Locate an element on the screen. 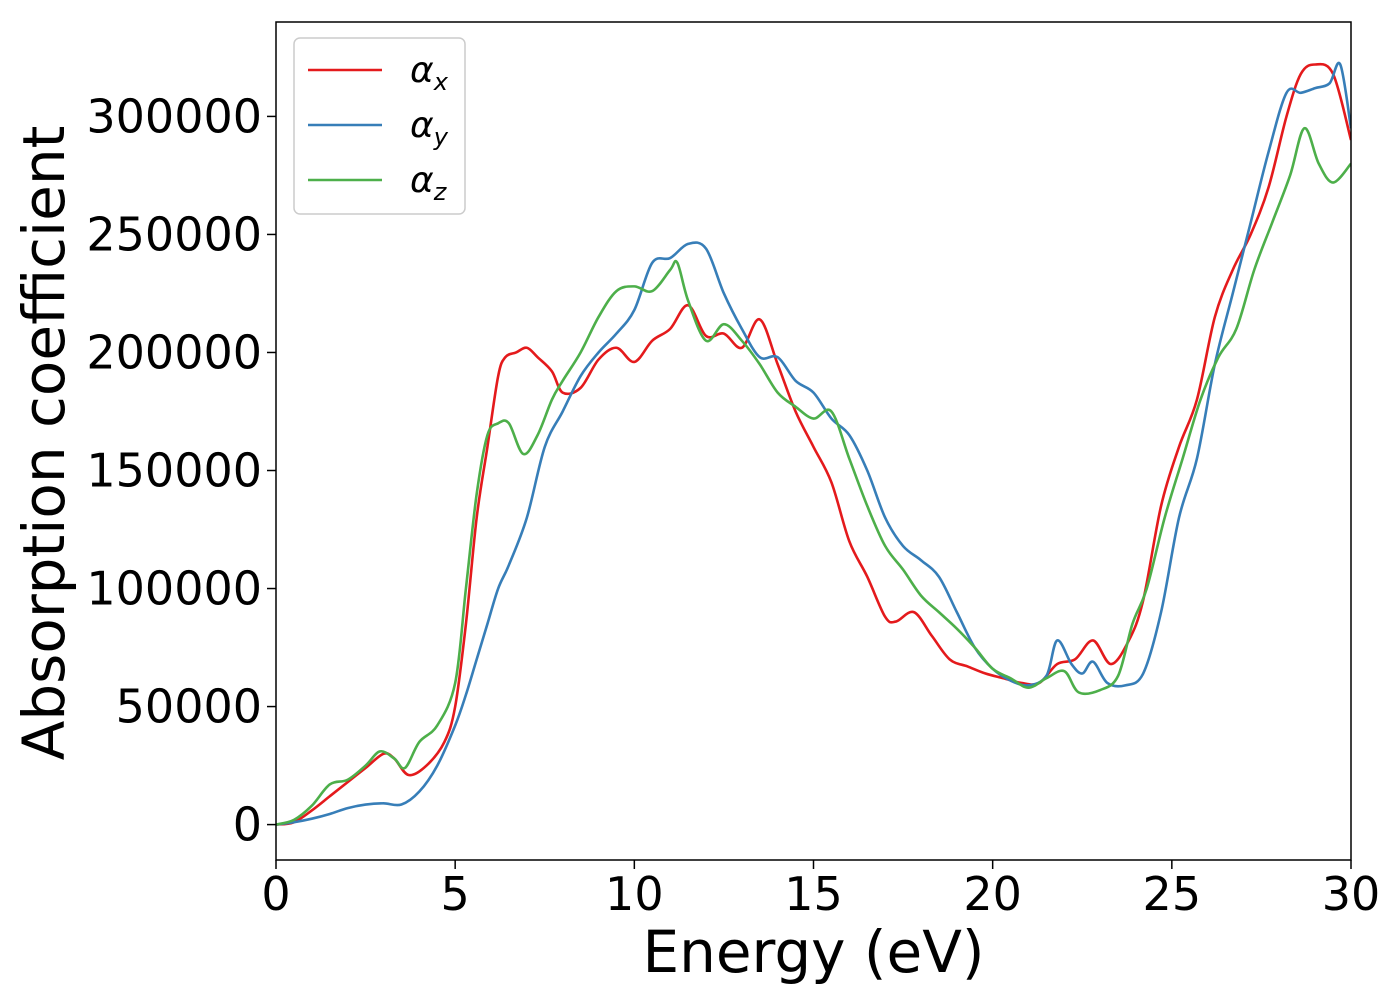  x-tick-label: 25 is located at coordinates (1172, 894).